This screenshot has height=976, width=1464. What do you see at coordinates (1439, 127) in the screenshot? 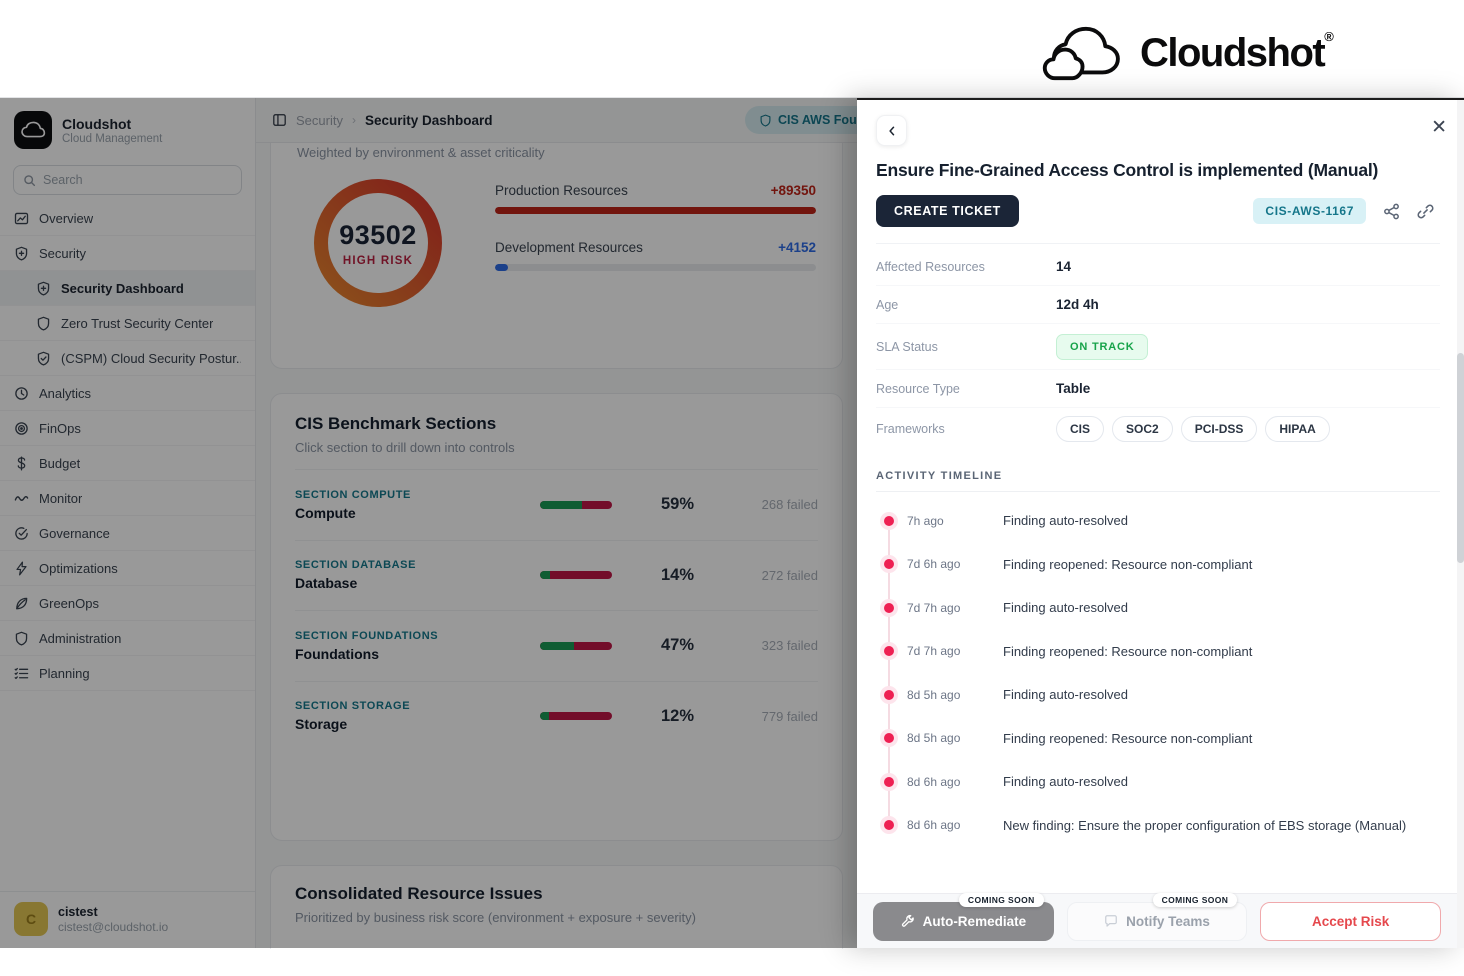
I see `close-icon: ✕` at bounding box center [1439, 127].